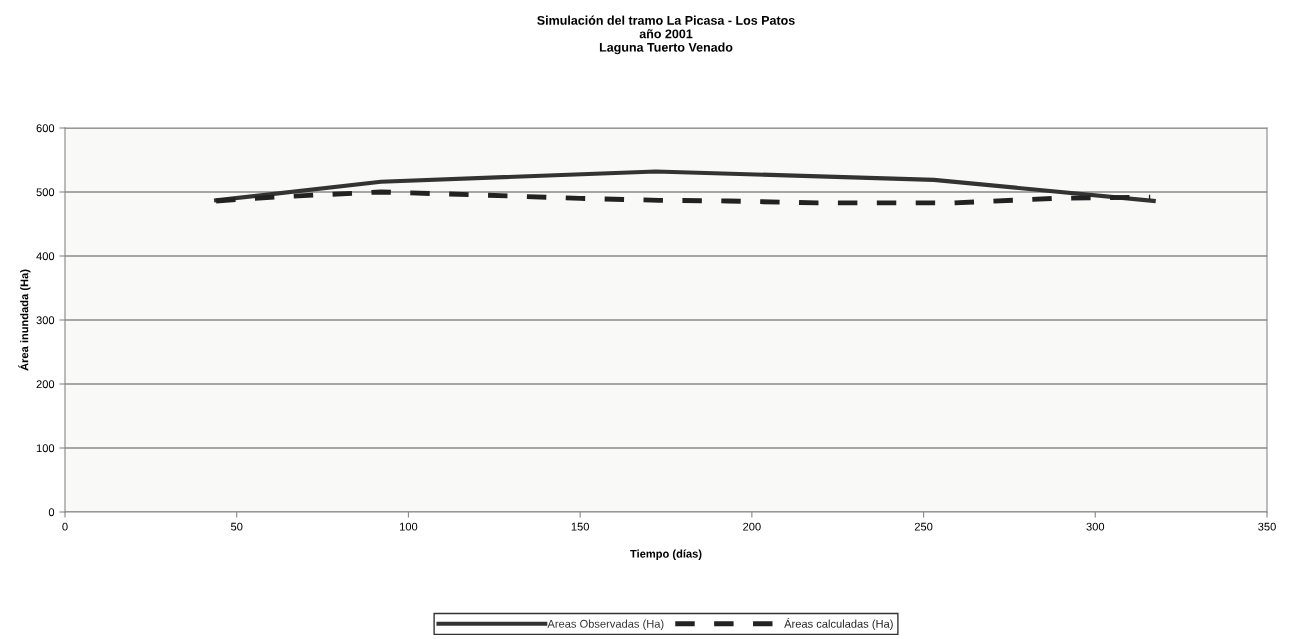 Image resolution: width=1296 pixels, height=639 pixels. Describe the element at coordinates (666, 554) in the screenshot. I see `x-axis-title: Tiempo (días)` at that location.